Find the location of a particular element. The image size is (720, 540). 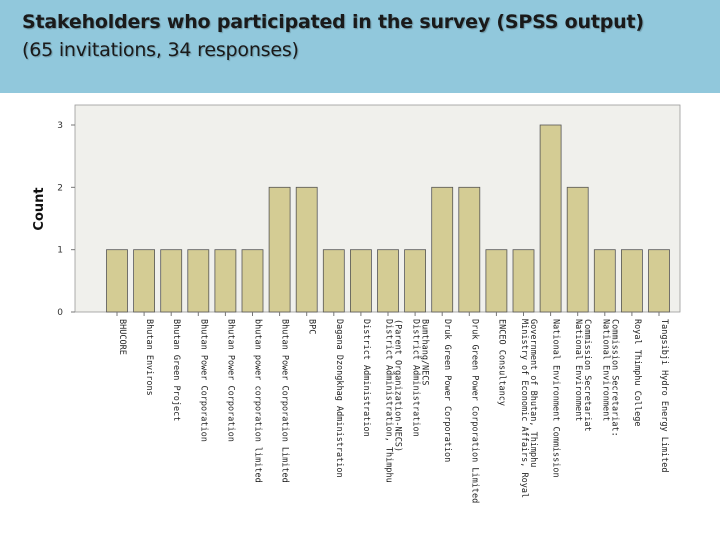

y-tick-label: 1 is located at coordinates (60, 251).